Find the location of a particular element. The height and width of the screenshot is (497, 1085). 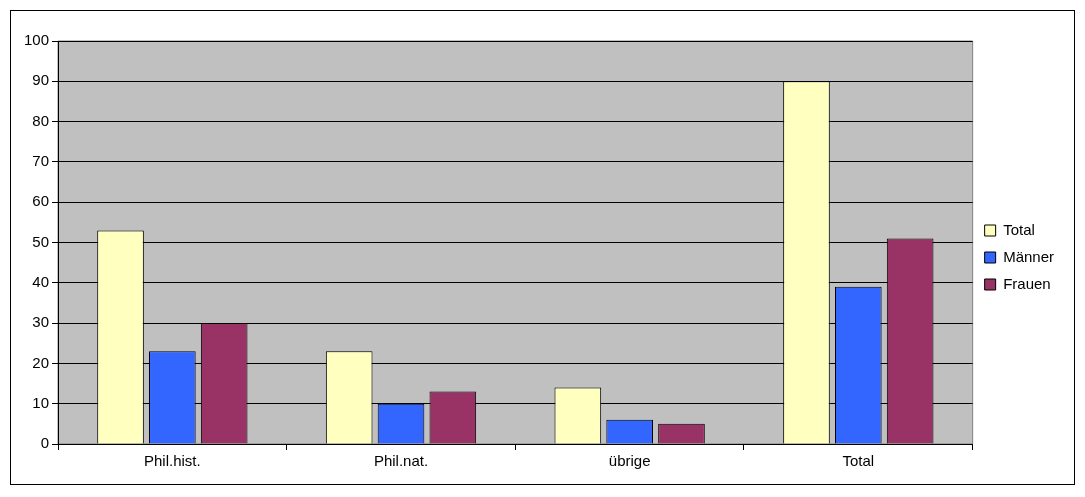

y-tick-label: 90 is located at coordinates (41, 80).